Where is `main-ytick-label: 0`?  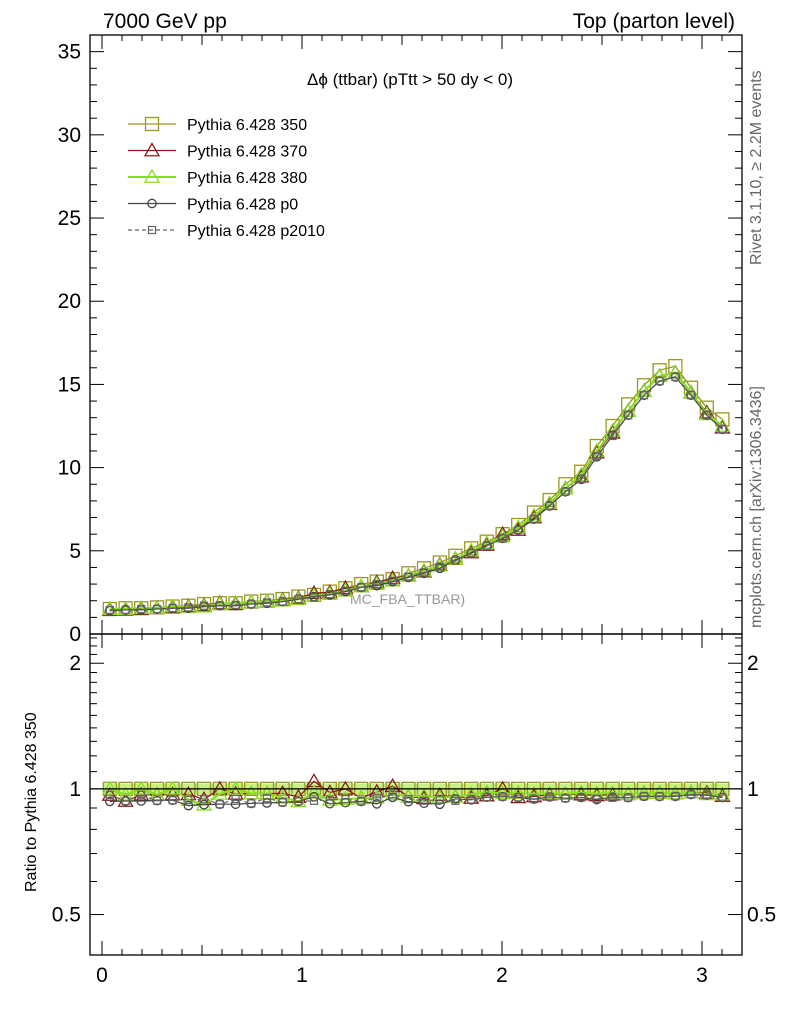 main-ytick-label: 0 is located at coordinates (75, 634).